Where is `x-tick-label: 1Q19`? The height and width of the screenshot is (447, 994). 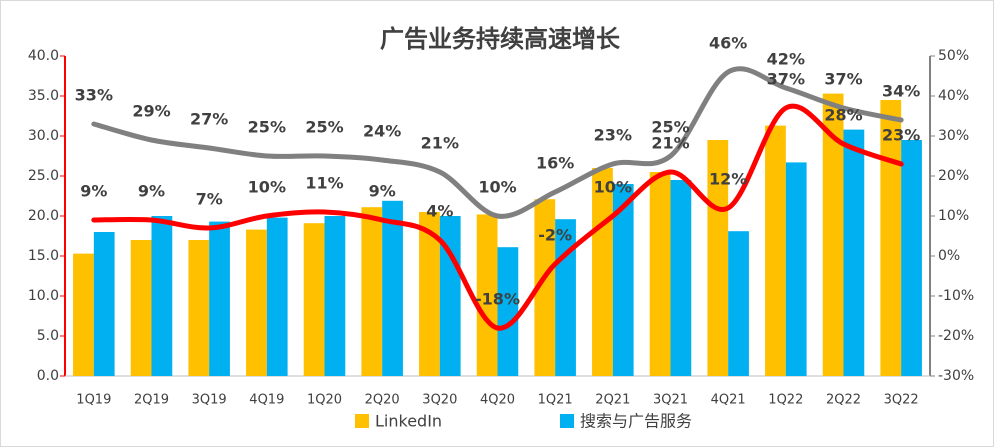 x-tick-label: 1Q19 is located at coordinates (93, 400).